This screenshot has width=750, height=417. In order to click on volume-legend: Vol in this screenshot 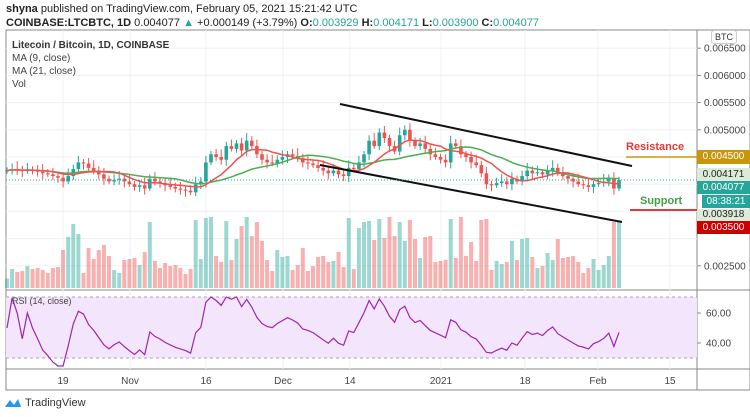, I will do `click(19, 84)`.